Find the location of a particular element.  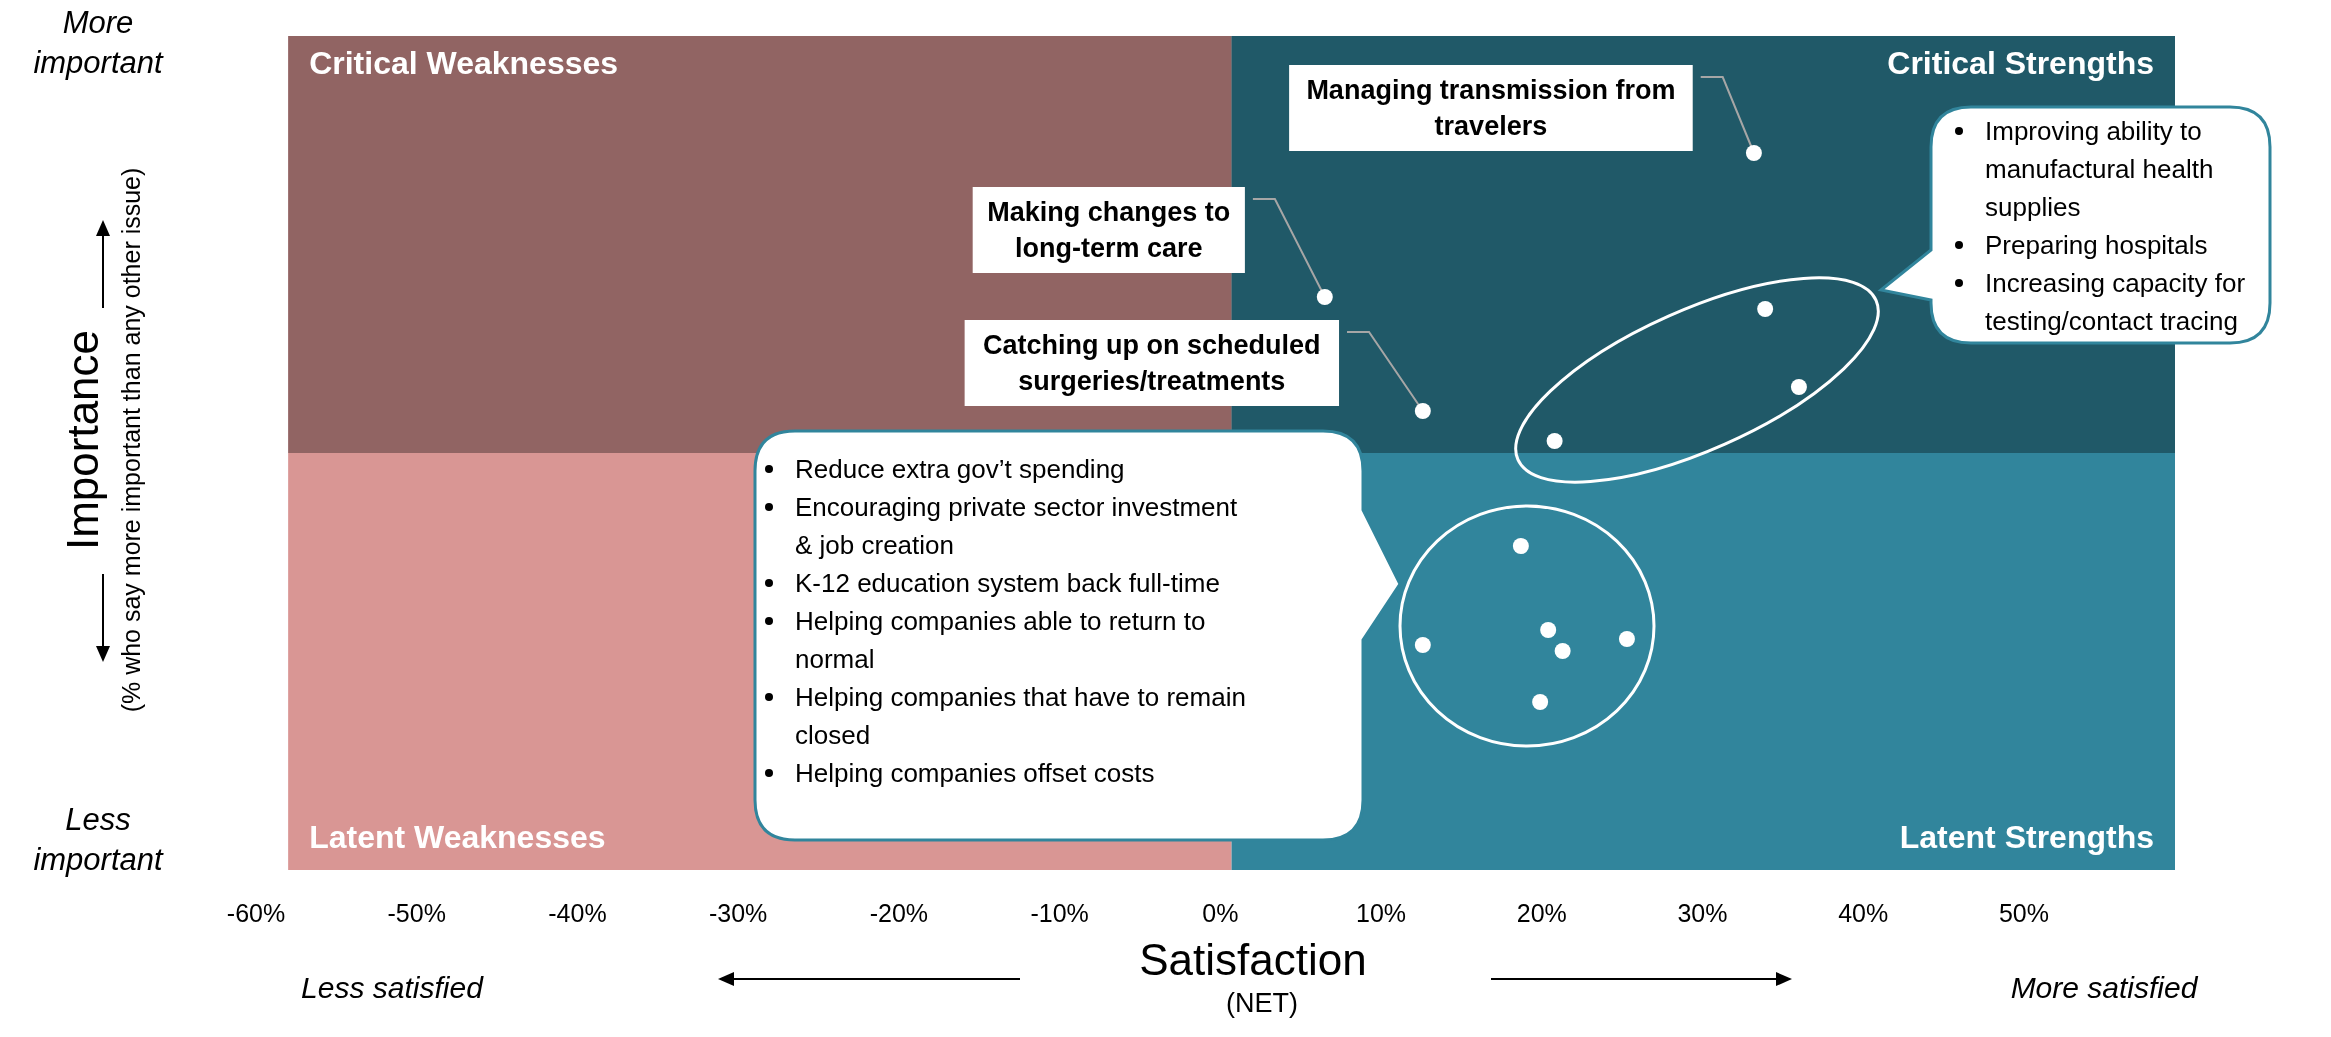

annotation: Managing transmission from travelers is located at coordinates (1491, 108).